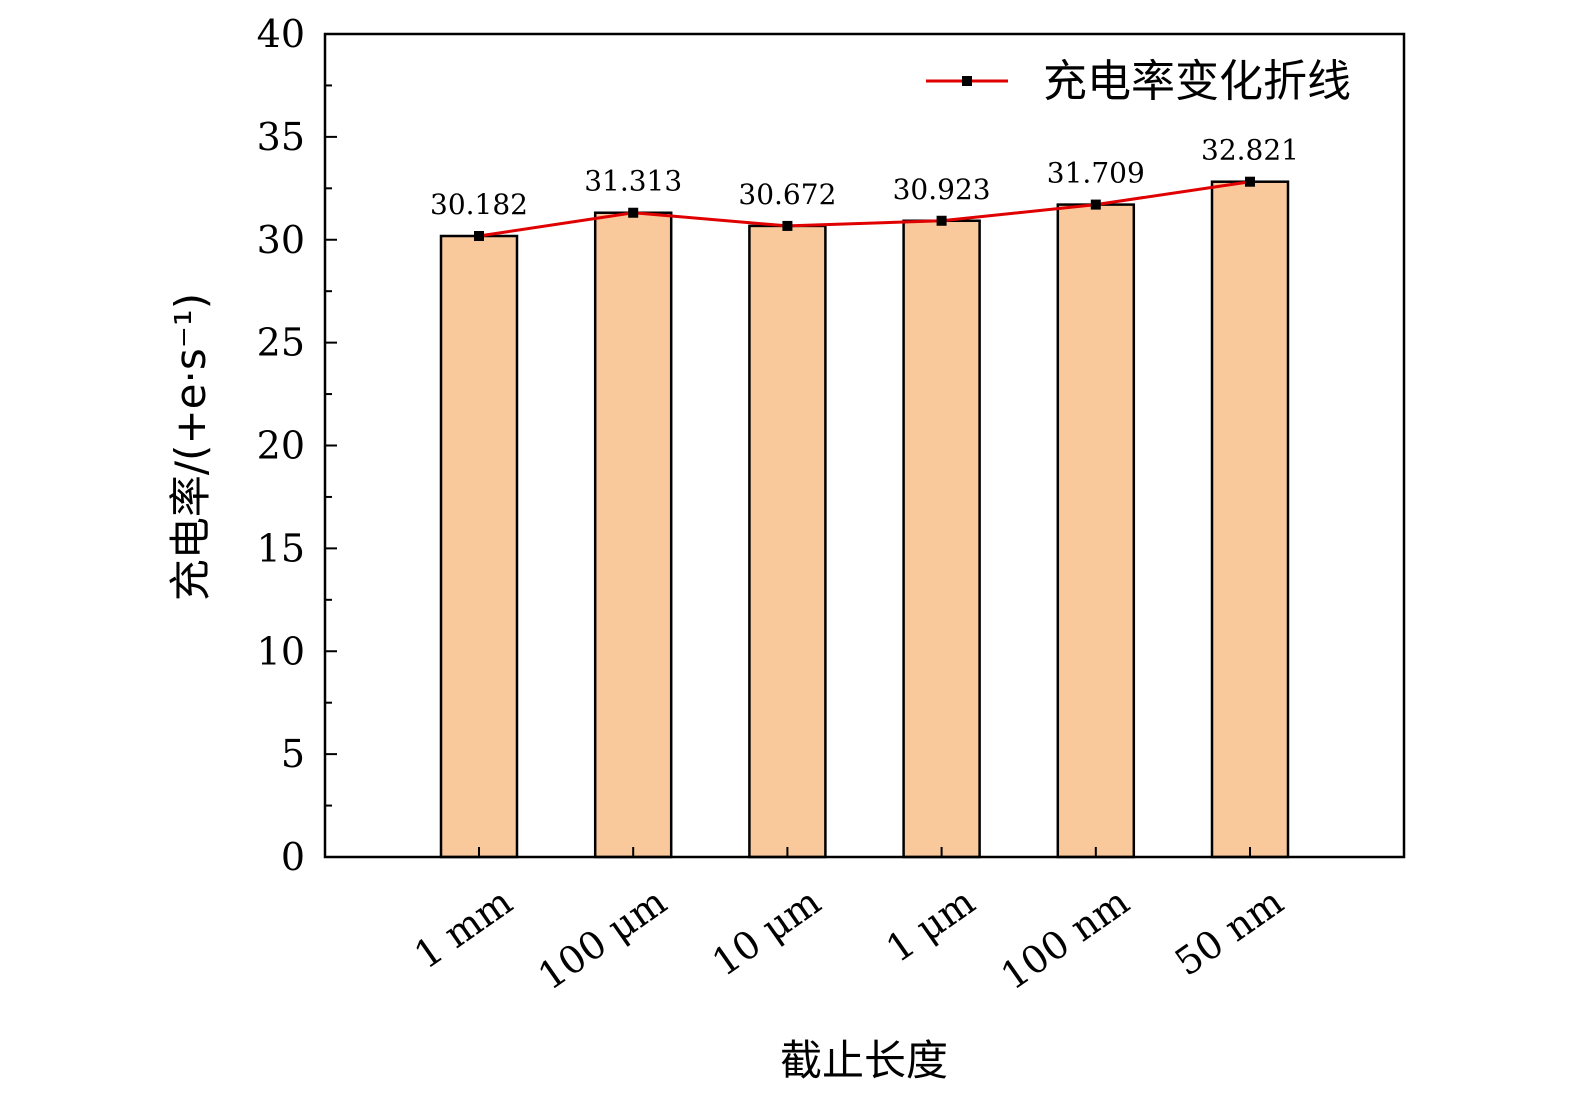 This screenshot has height=1102, width=1575. What do you see at coordinates (1197, 81) in the screenshot?
I see `legend-label: 充电率变化折线` at bounding box center [1197, 81].